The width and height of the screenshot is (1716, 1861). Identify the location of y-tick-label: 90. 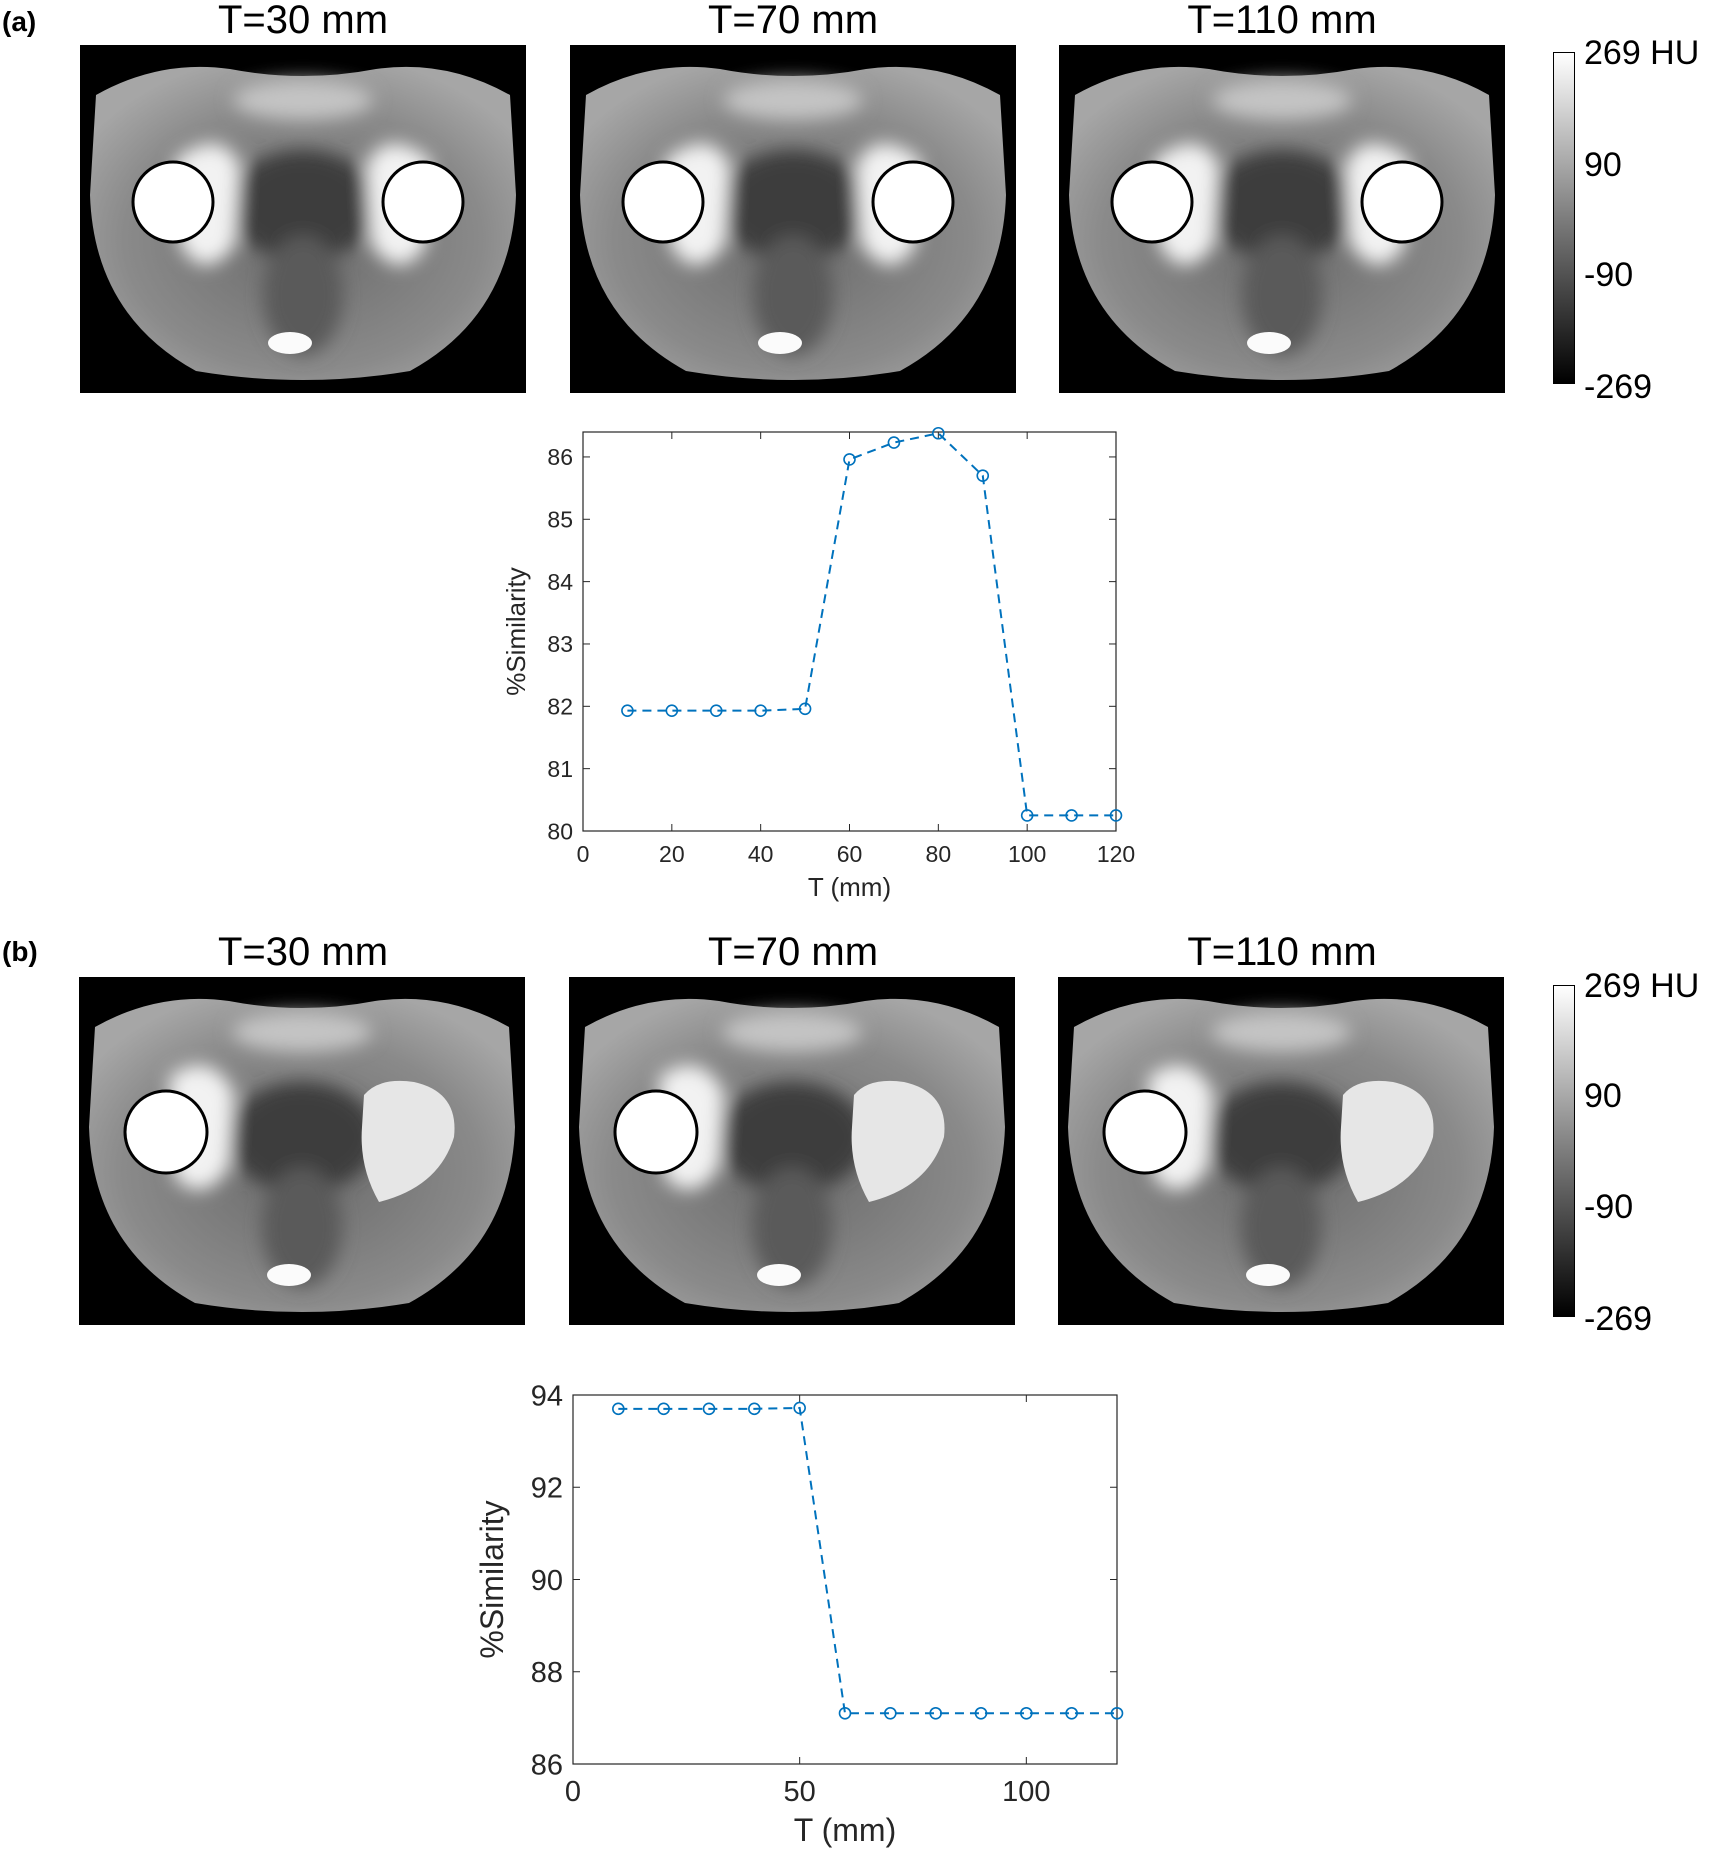
(547, 1581).